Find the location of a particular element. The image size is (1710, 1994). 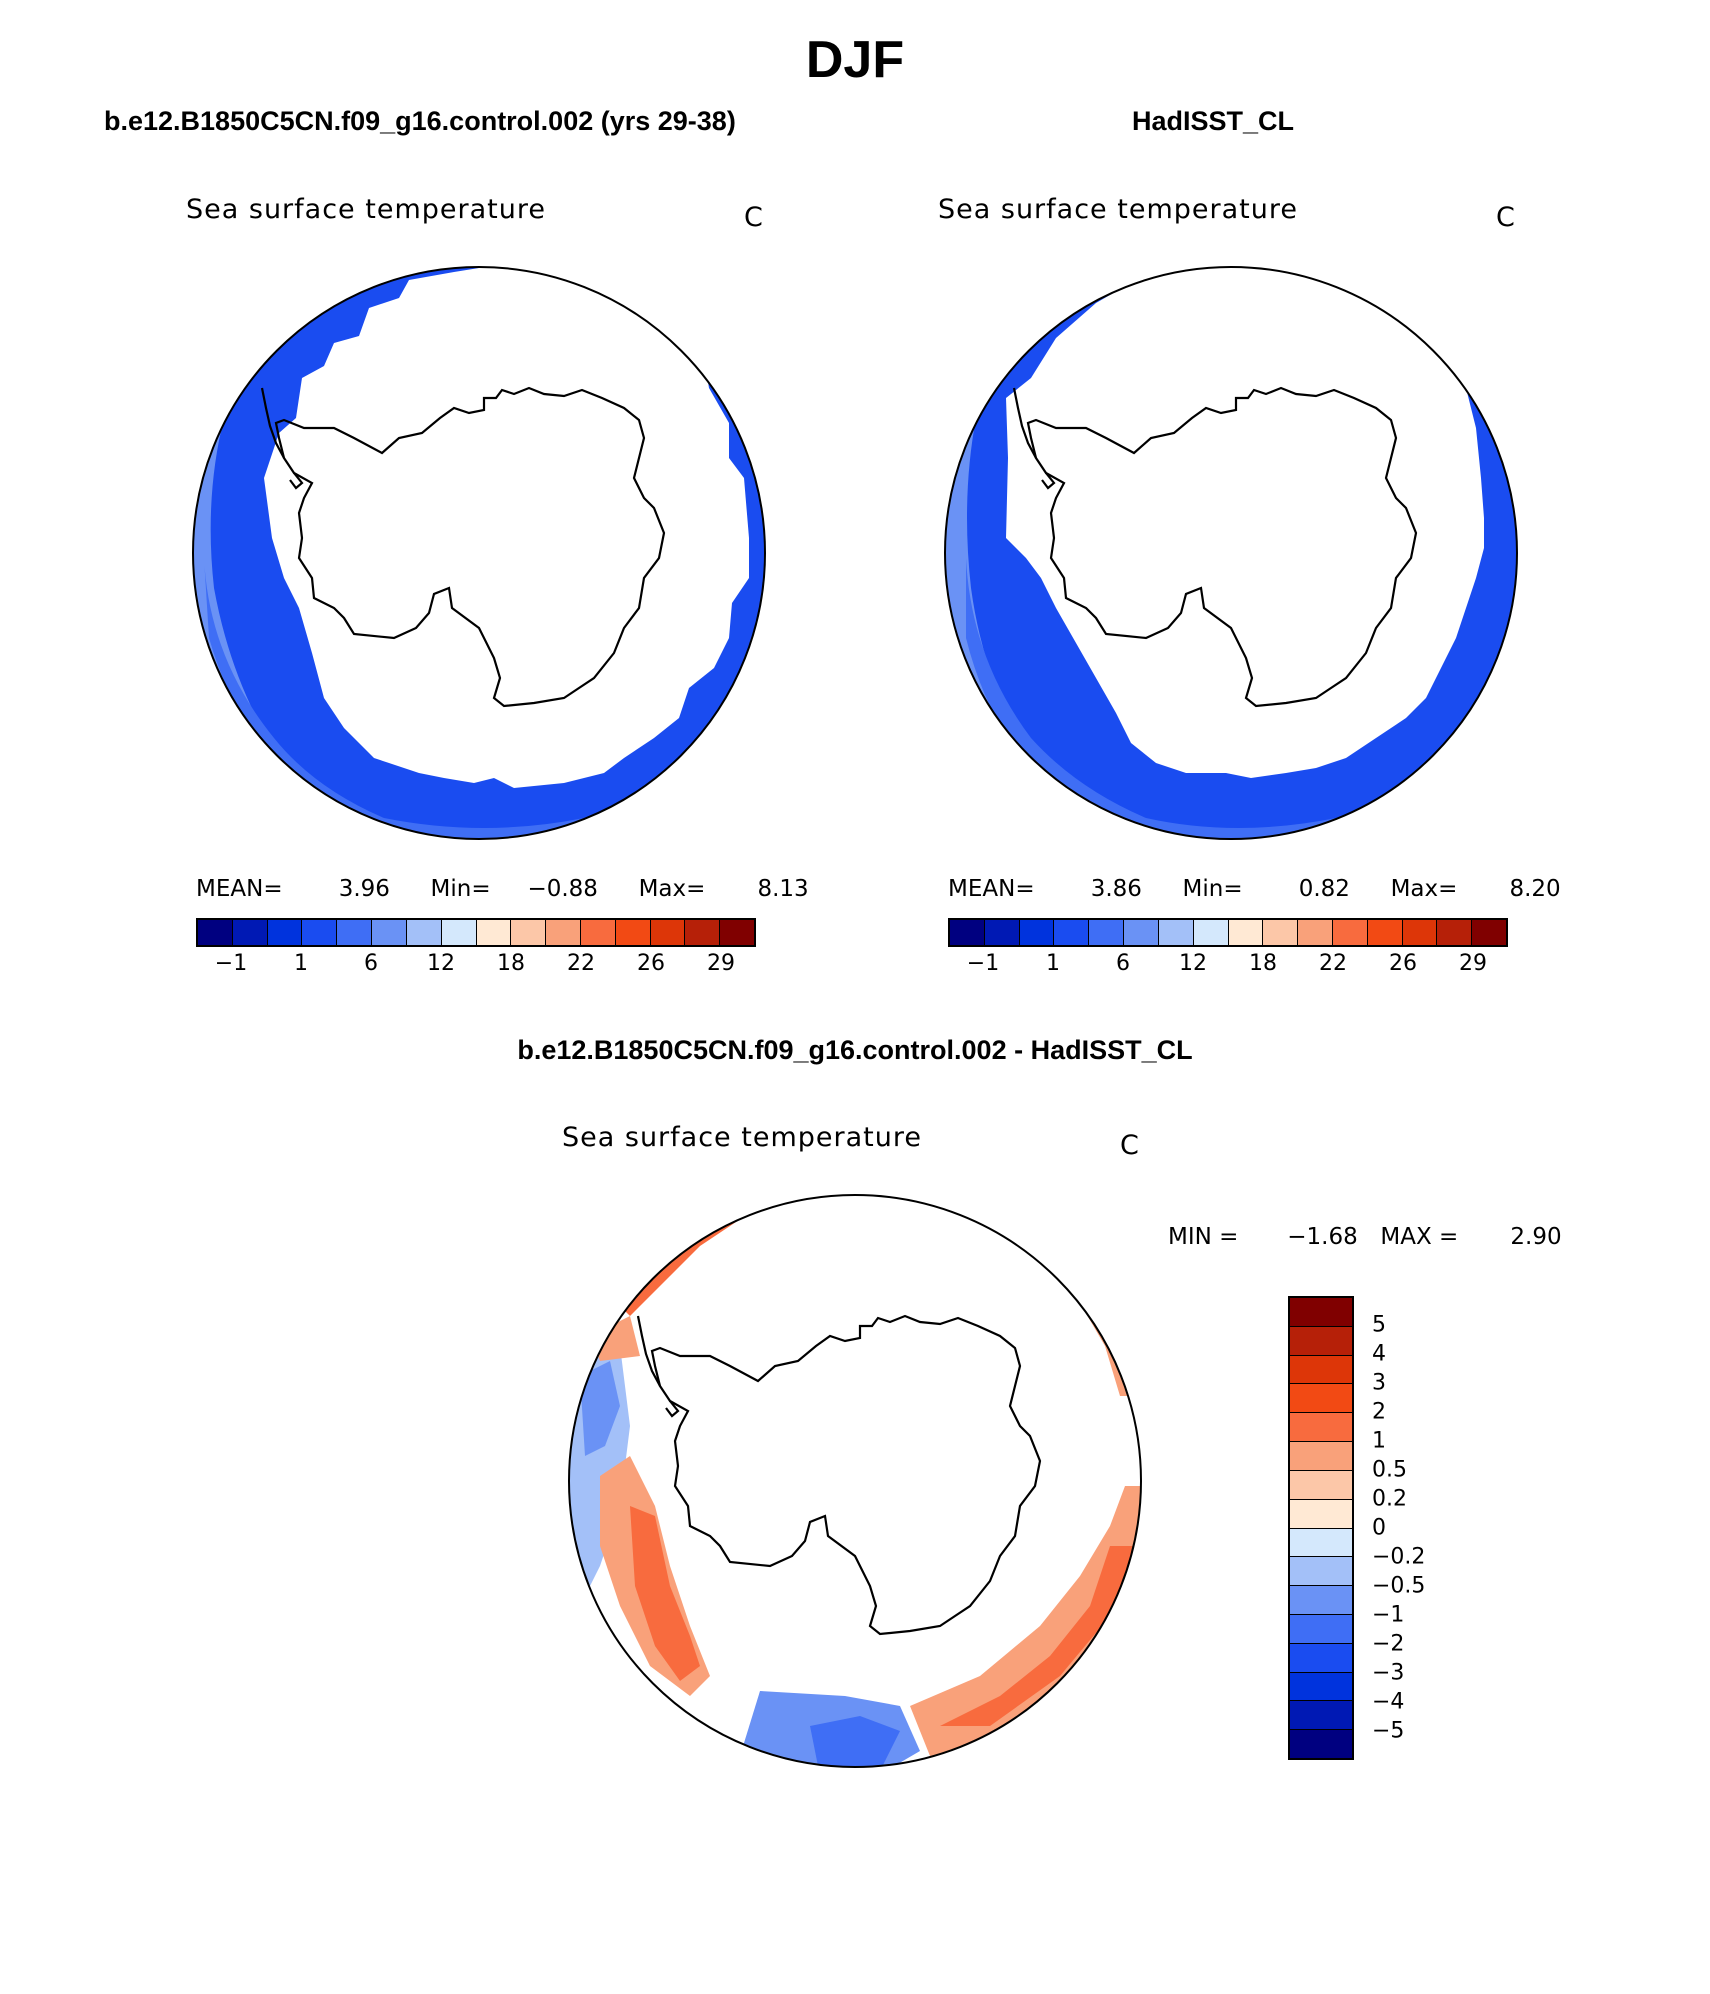

colorbar-level-label: 3 is located at coordinates (1379, 1383).